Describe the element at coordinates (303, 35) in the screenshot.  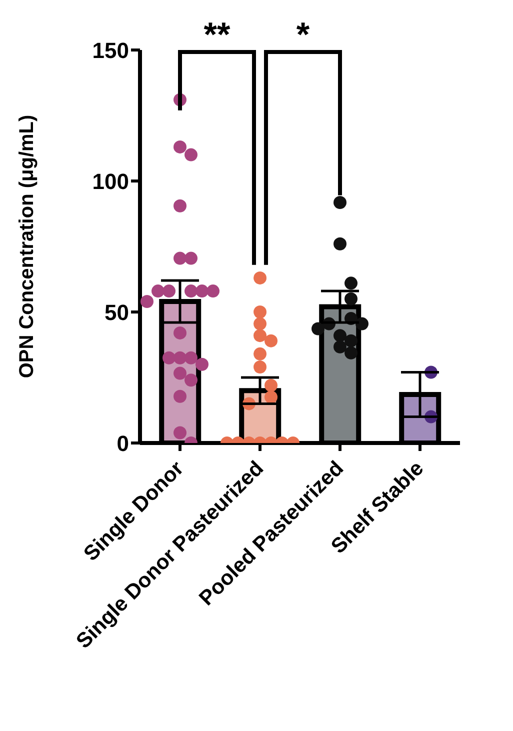
I see `annotation: *` at that location.